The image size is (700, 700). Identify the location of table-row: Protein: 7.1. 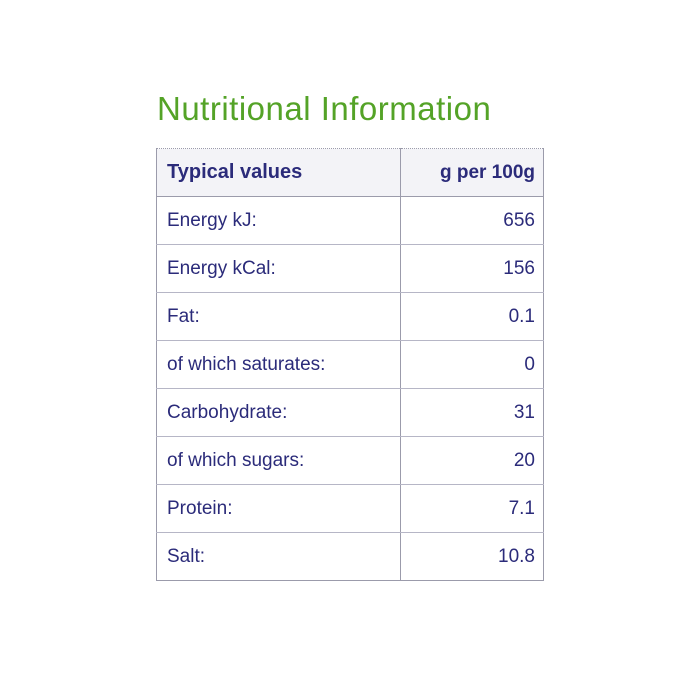
(350, 508).